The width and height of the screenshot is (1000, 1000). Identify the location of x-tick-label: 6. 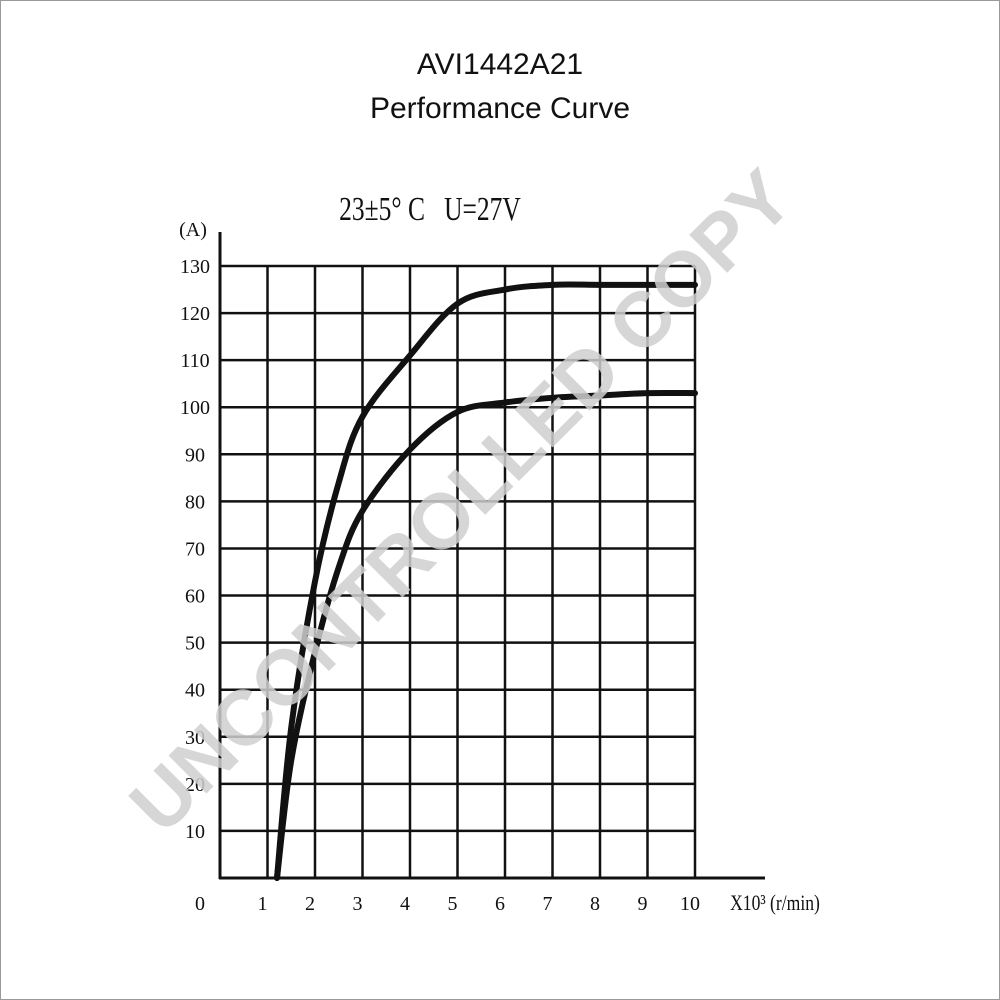
(500, 904).